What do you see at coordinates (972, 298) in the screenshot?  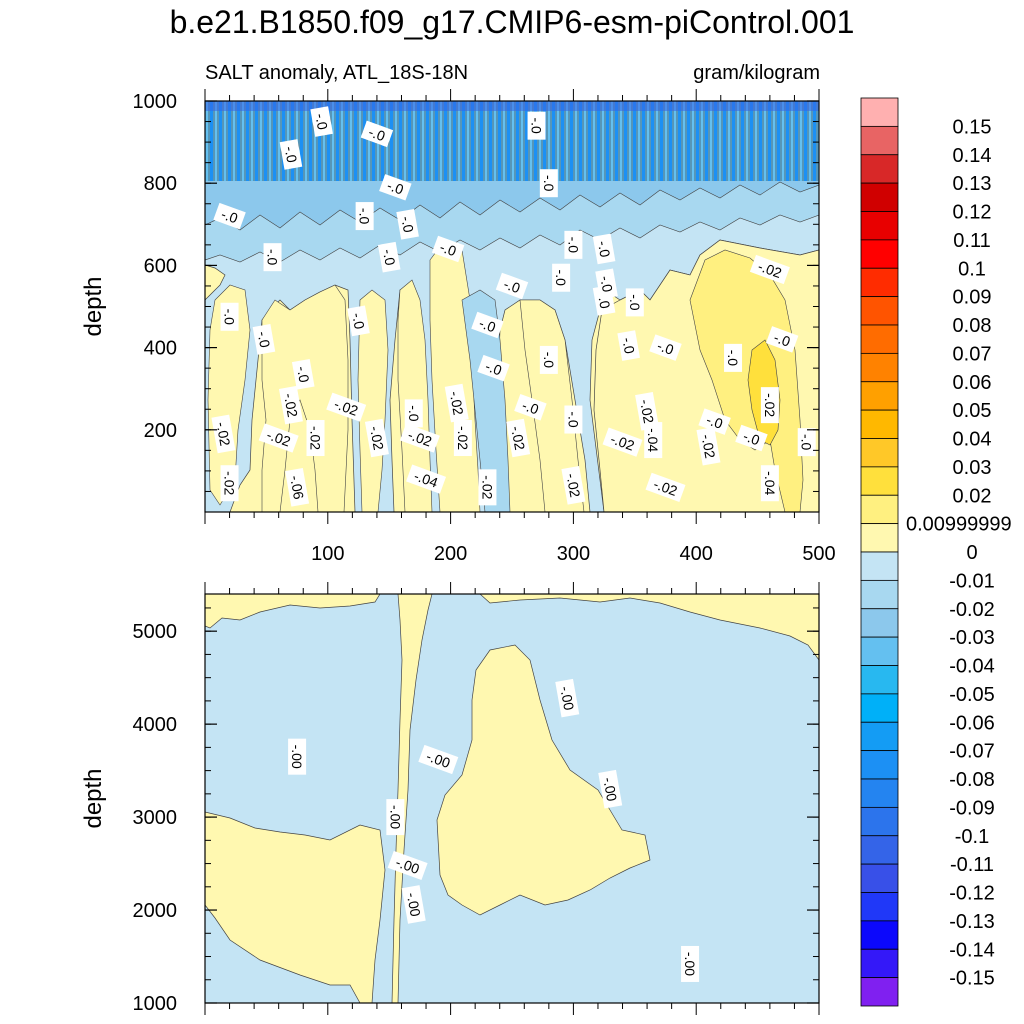 I see `colorbar-label: 0.09` at bounding box center [972, 298].